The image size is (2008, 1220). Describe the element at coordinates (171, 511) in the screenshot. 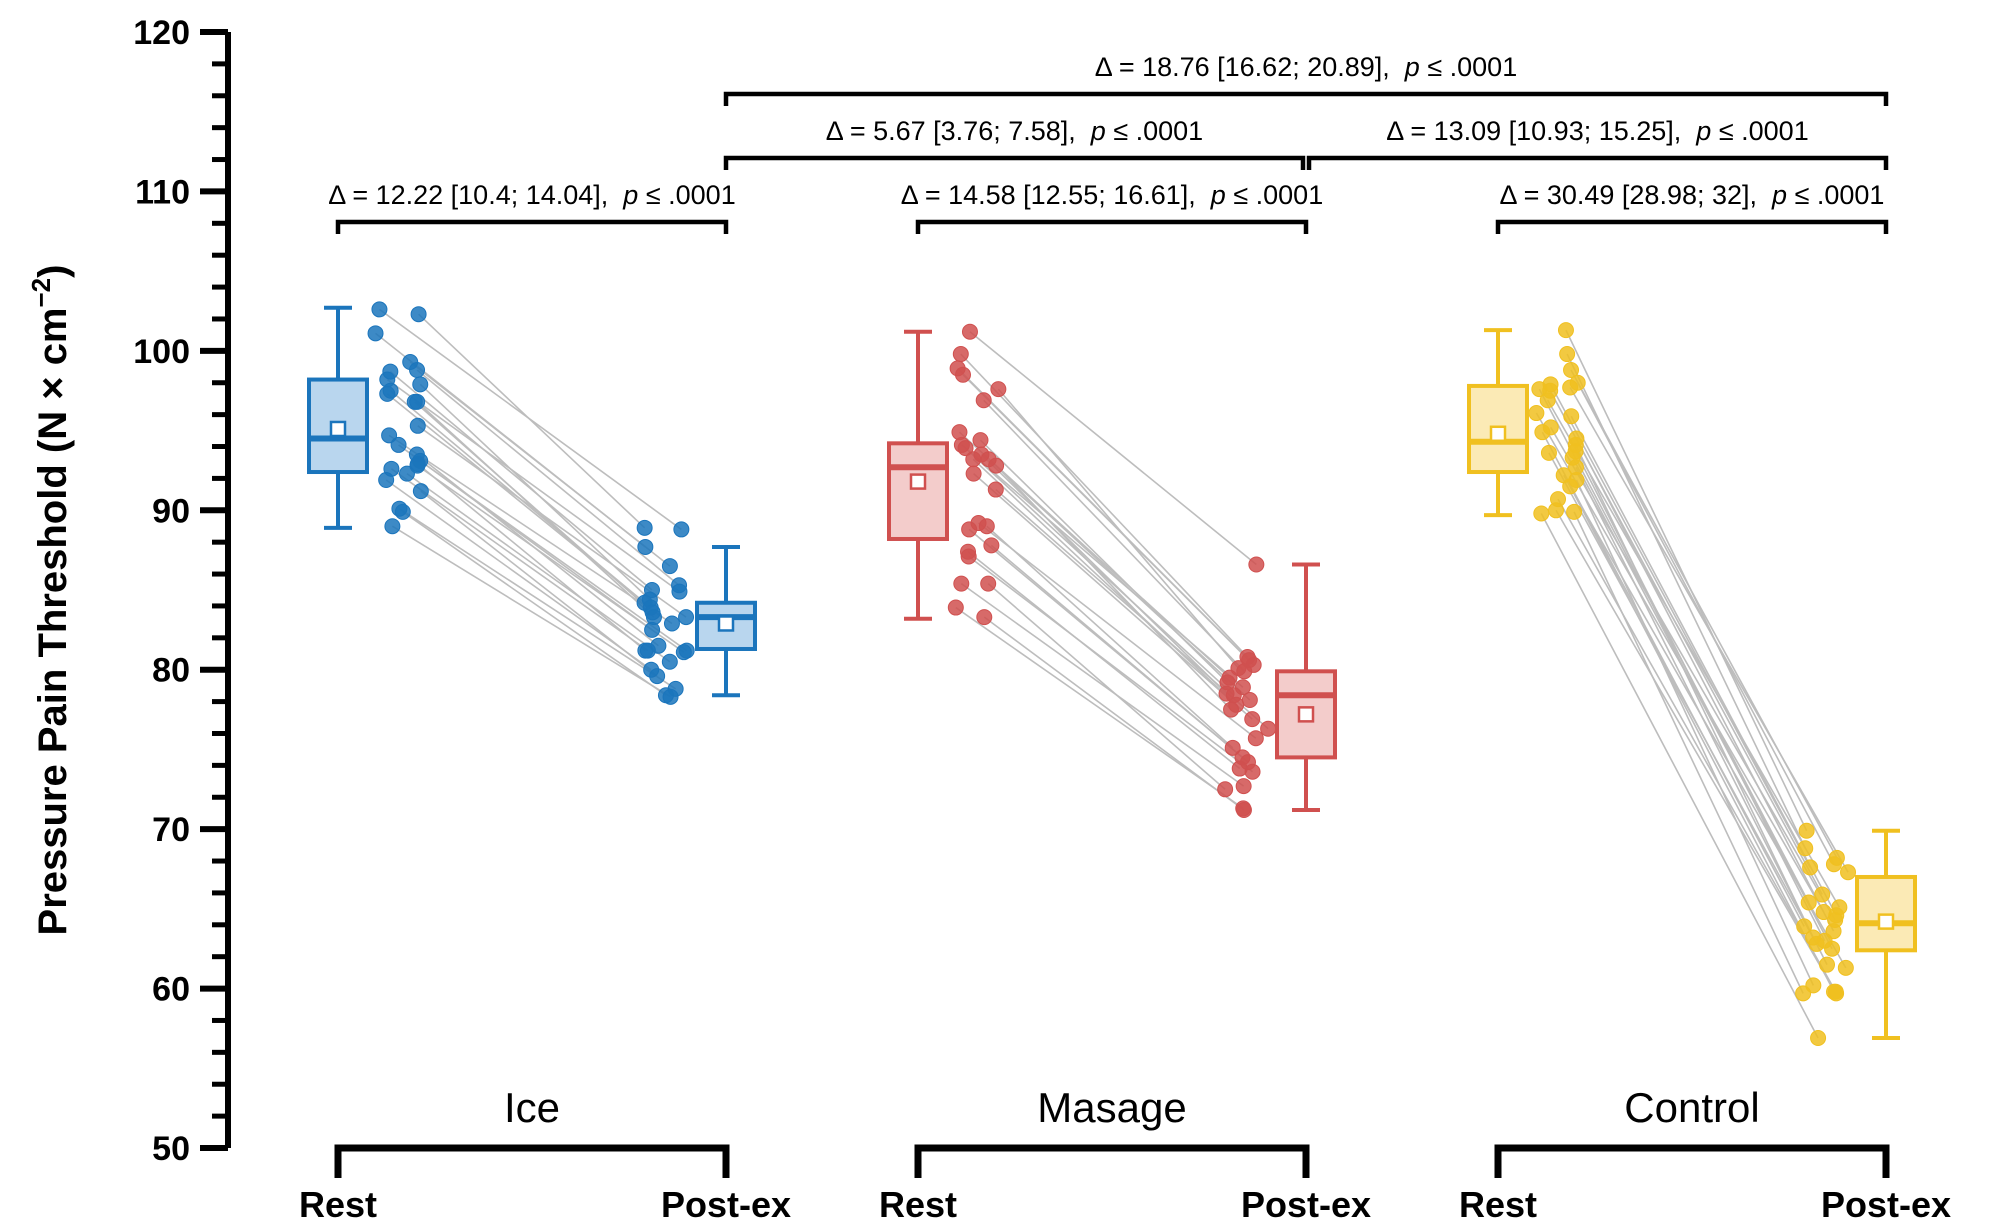

I see `y-tick-label-90: 90` at that location.